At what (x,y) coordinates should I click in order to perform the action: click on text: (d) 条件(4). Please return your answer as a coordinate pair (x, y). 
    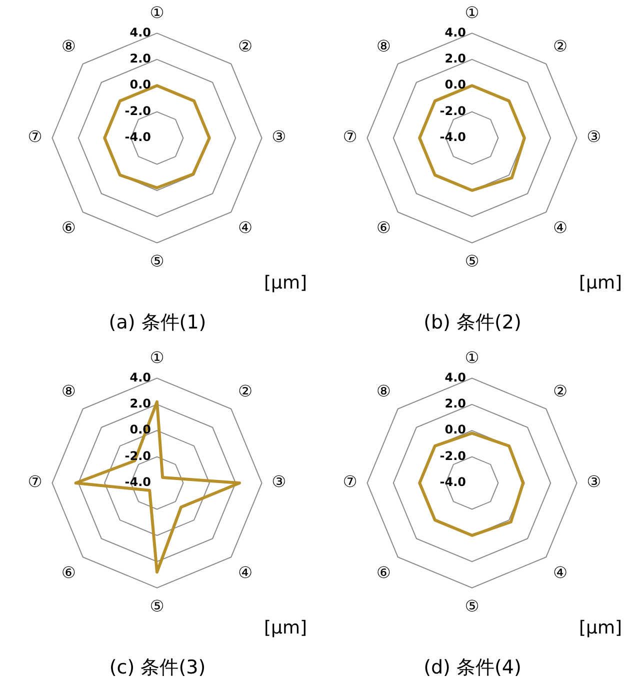
    Looking at the image, I should click on (473, 667).